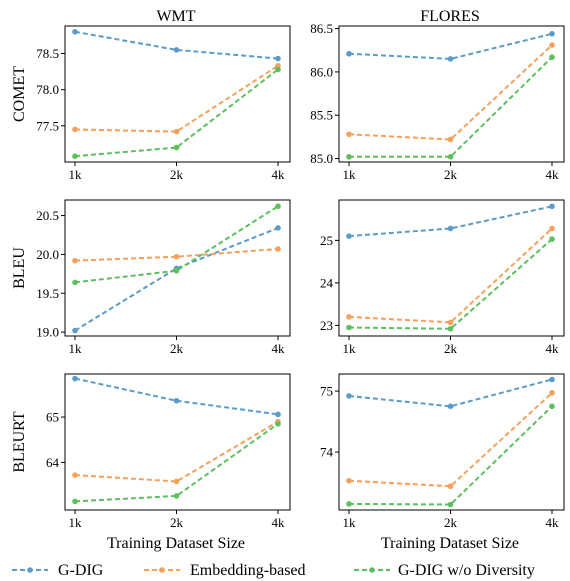  What do you see at coordinates (175, 16) in the screenshot?
I see `column-title-wmt: WMT` at bounding box center [175, 16].